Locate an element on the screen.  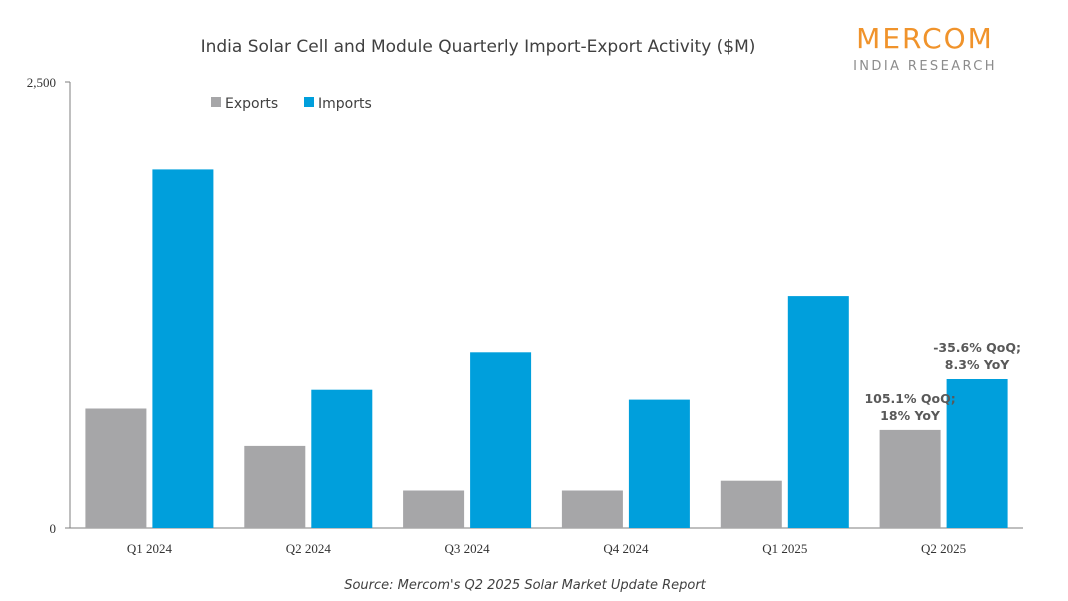
bar-exports-q4-2024 is located at coordinates (592, 509).